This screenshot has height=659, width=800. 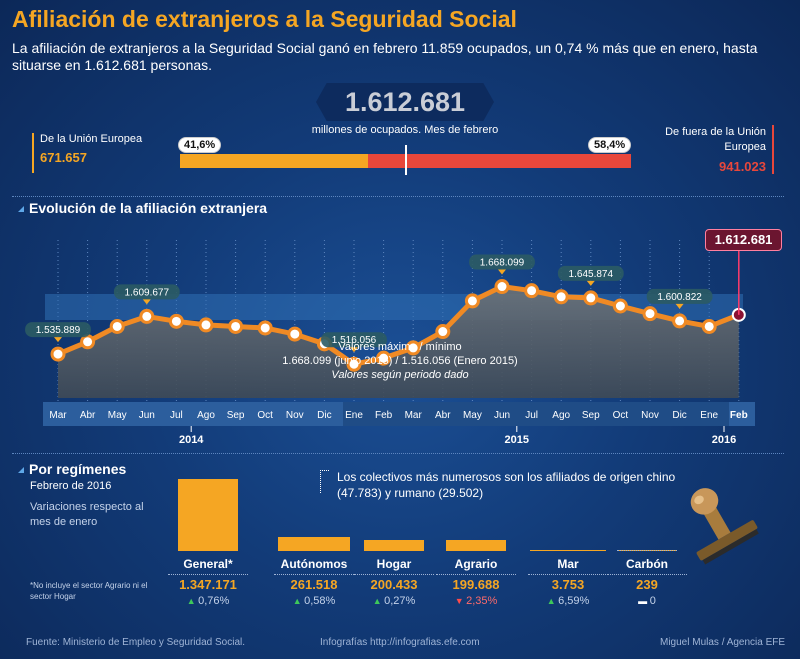 What do you see at coordinates (384, 415) in the screenshot?
I see `x-tick-label: Feb` at bounding box center [384, 415].